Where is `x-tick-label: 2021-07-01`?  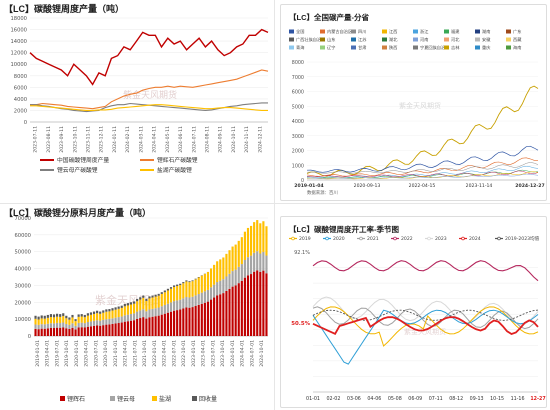
x-tick-label: 2021-07-01 is located at coordinates (135, 353).